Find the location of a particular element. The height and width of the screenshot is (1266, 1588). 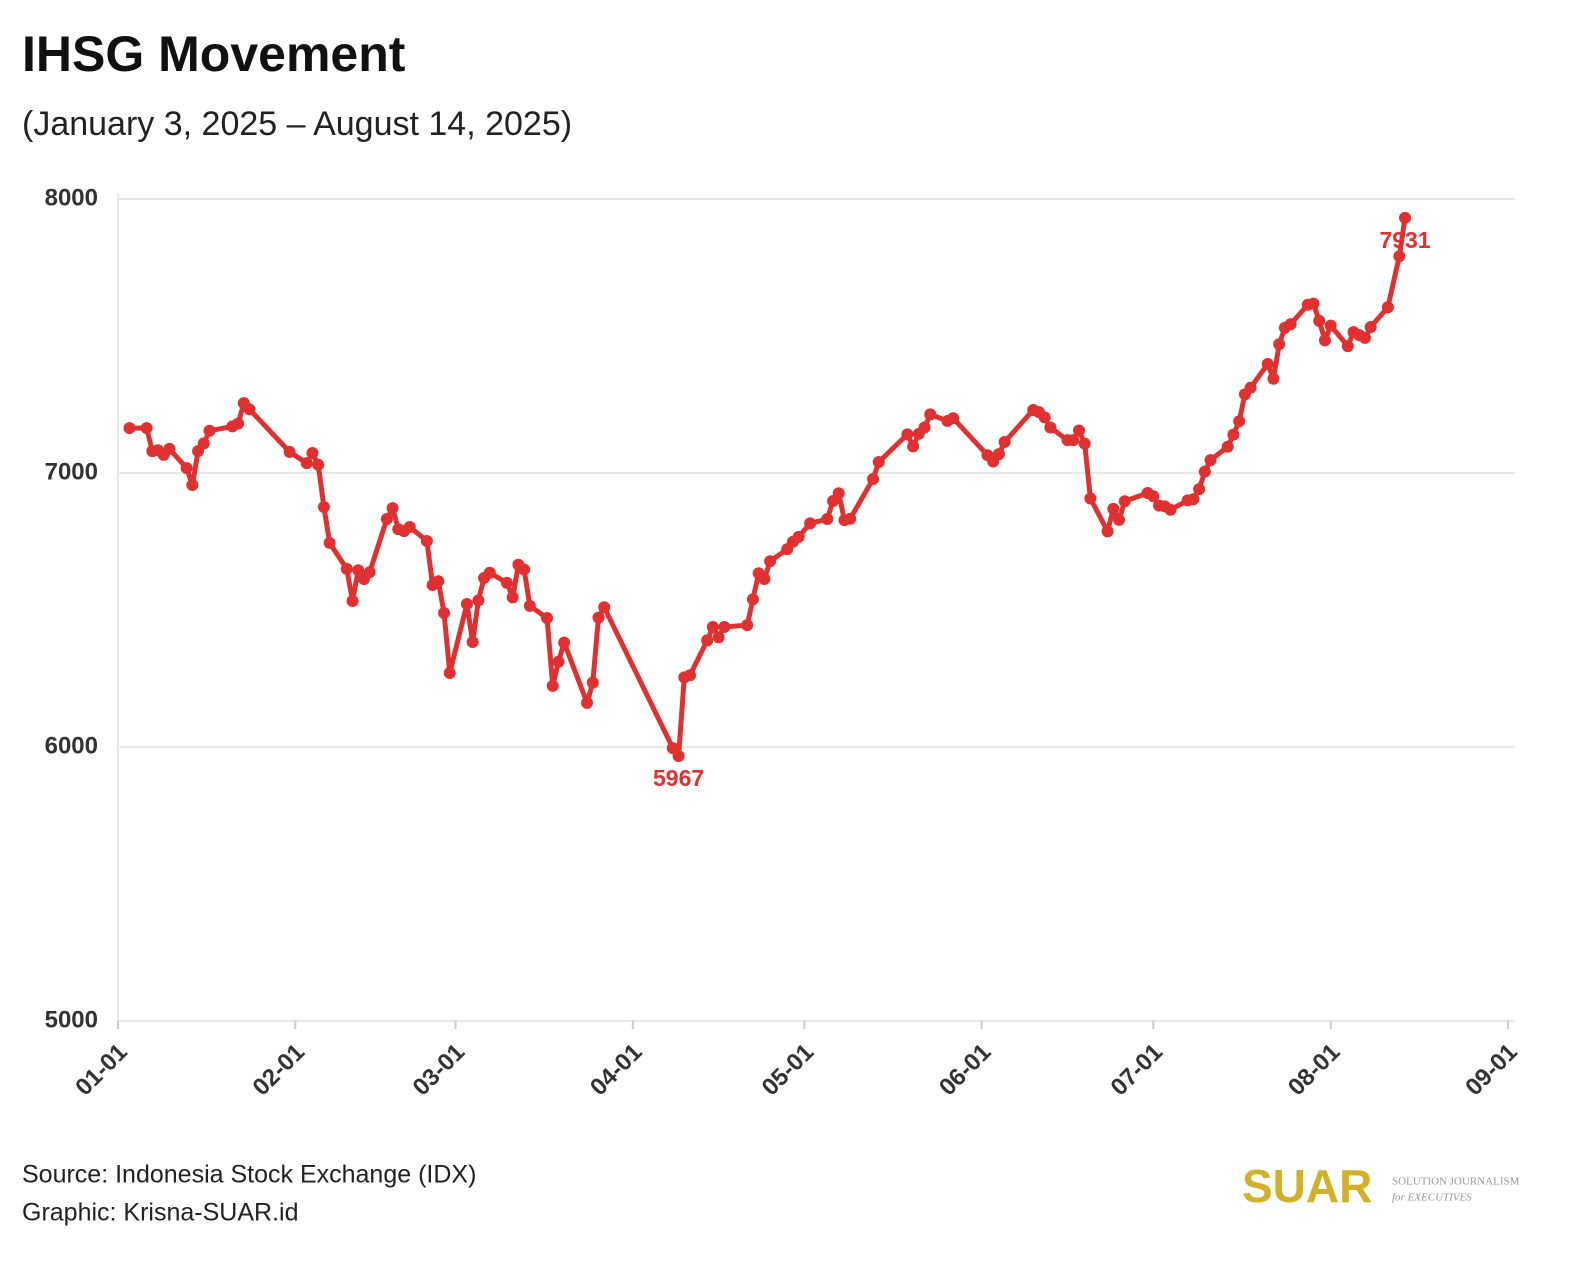

y-tick-label: 8000 is located at coordinates (71, 197).